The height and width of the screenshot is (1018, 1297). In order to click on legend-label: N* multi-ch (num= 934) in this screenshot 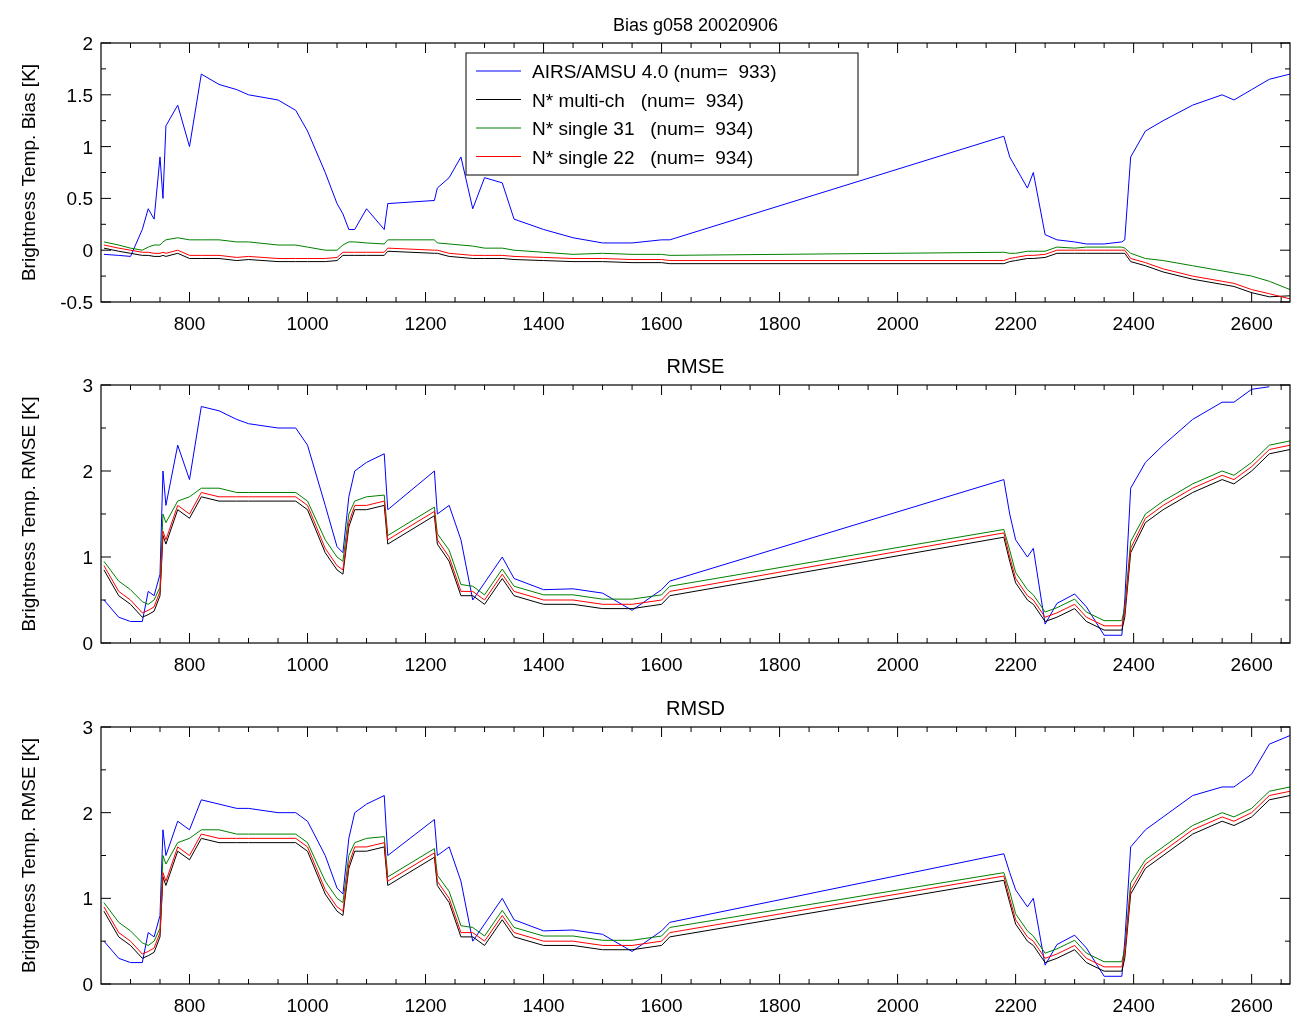, I will do `click(638, 100)`.